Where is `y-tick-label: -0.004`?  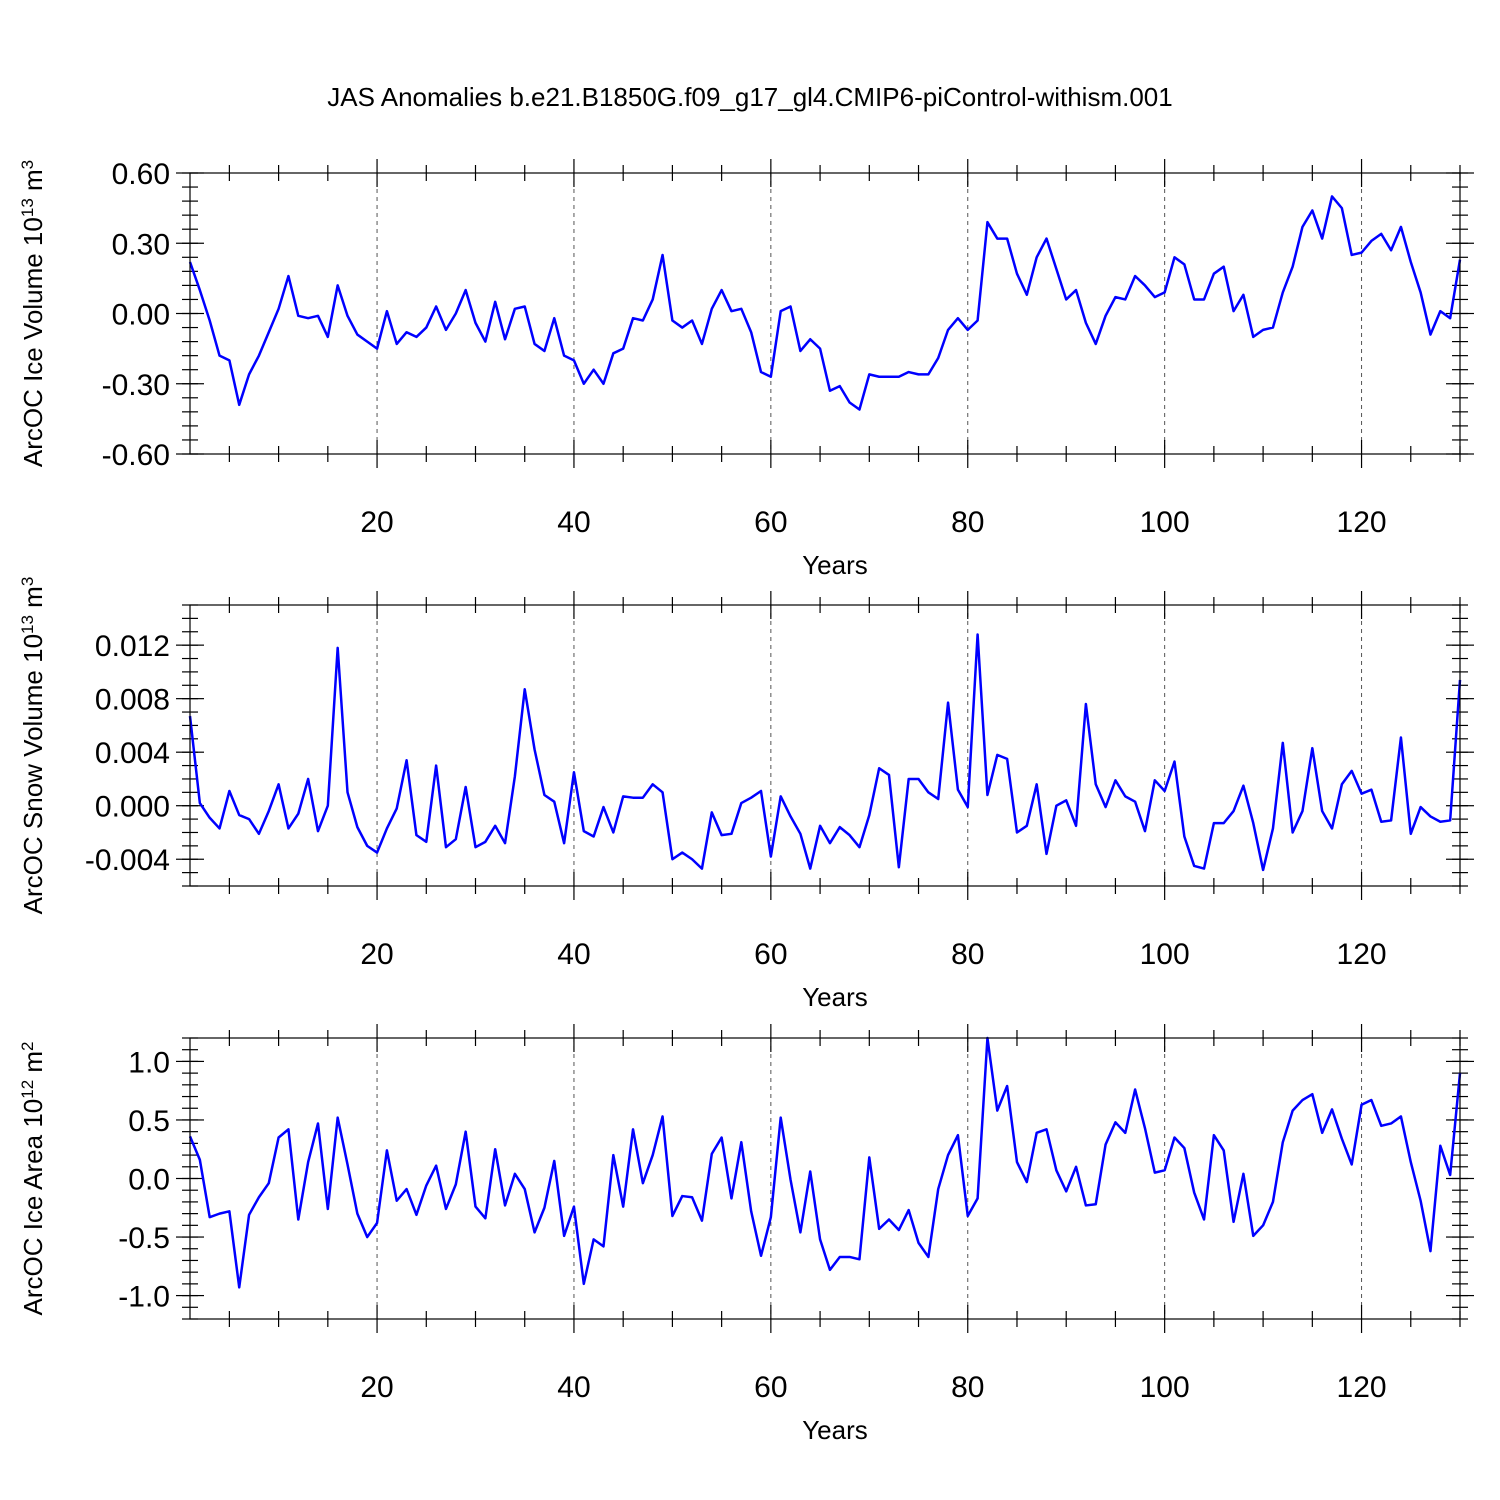
y-tick-label: -0.004 is located at coordinates (127, 860).